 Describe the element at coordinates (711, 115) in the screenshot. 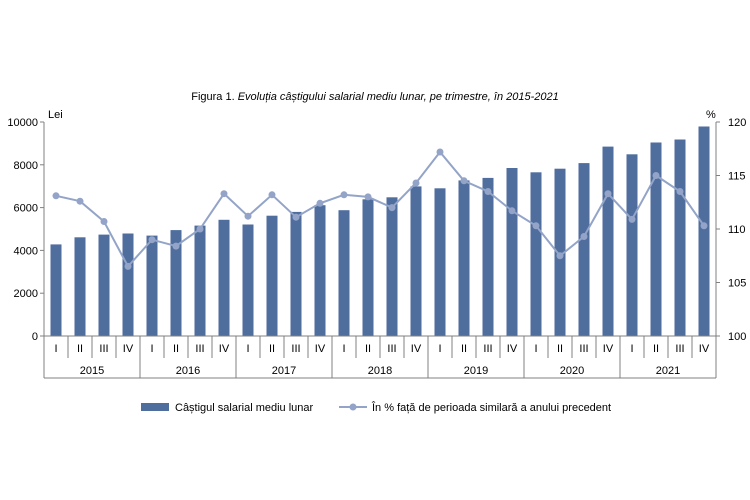

I see `y-right-axis-label: %` at that location.